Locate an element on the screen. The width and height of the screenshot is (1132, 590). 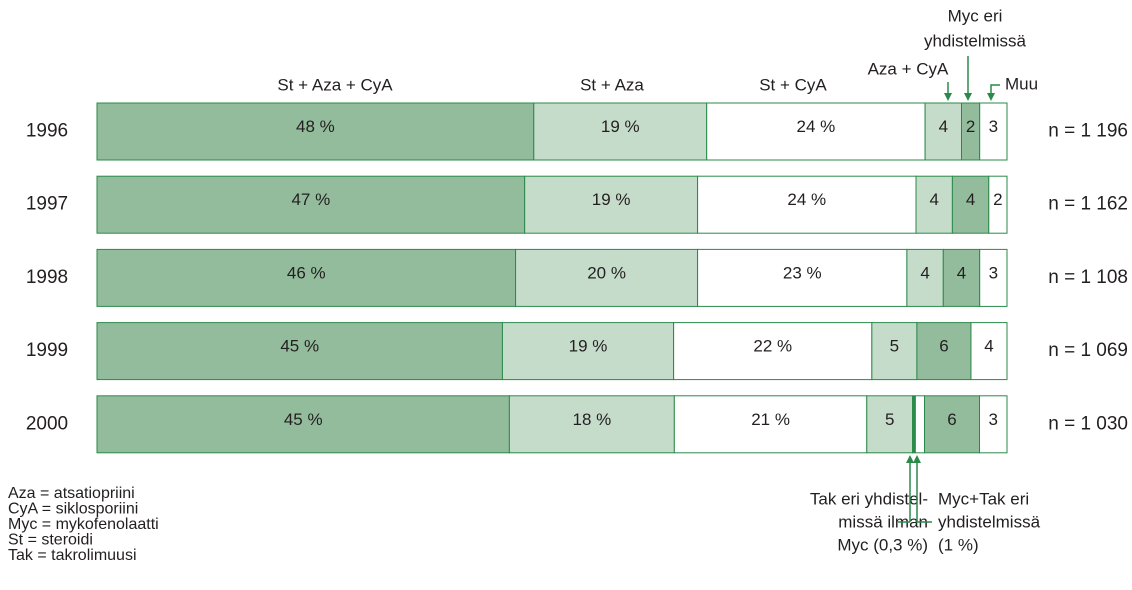
series-label: missä ilman is located at coordinates (883, 521).